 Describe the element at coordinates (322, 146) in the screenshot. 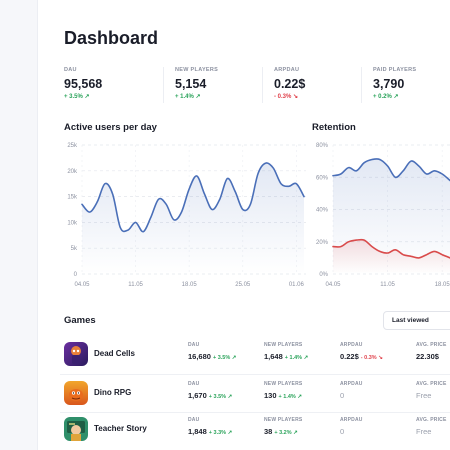

I see `y-tick-label: 80%` at that location.